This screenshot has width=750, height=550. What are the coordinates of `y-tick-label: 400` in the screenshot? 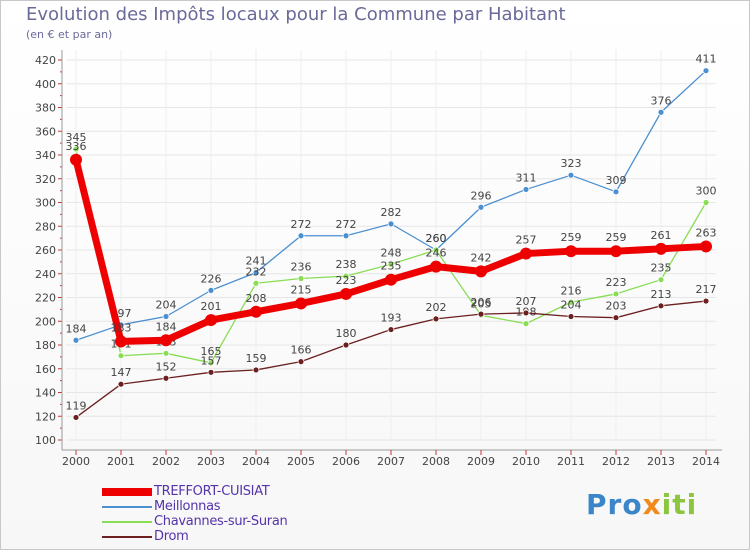 It's located at (45, 84).